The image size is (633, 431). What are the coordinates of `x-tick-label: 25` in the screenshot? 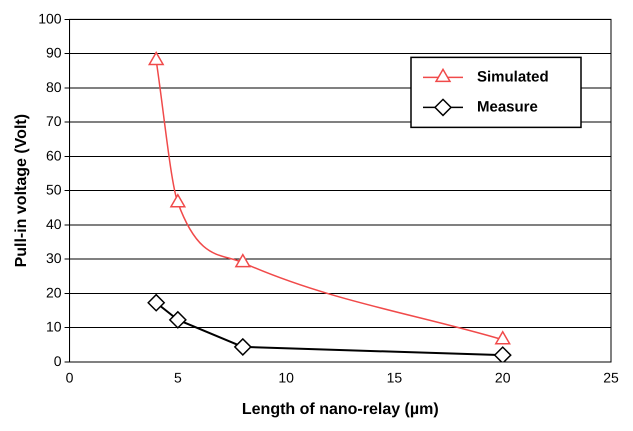 It's located at (611, 377).